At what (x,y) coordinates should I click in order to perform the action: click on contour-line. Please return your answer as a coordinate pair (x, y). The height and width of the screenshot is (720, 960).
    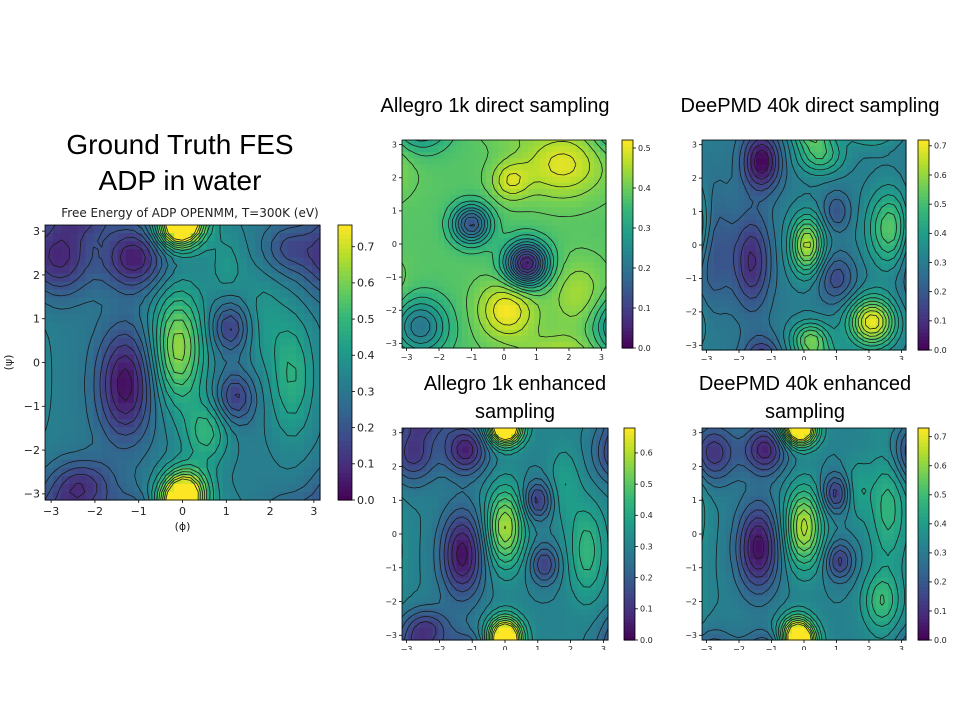
    Looking at the image, I should click on (538, 237).